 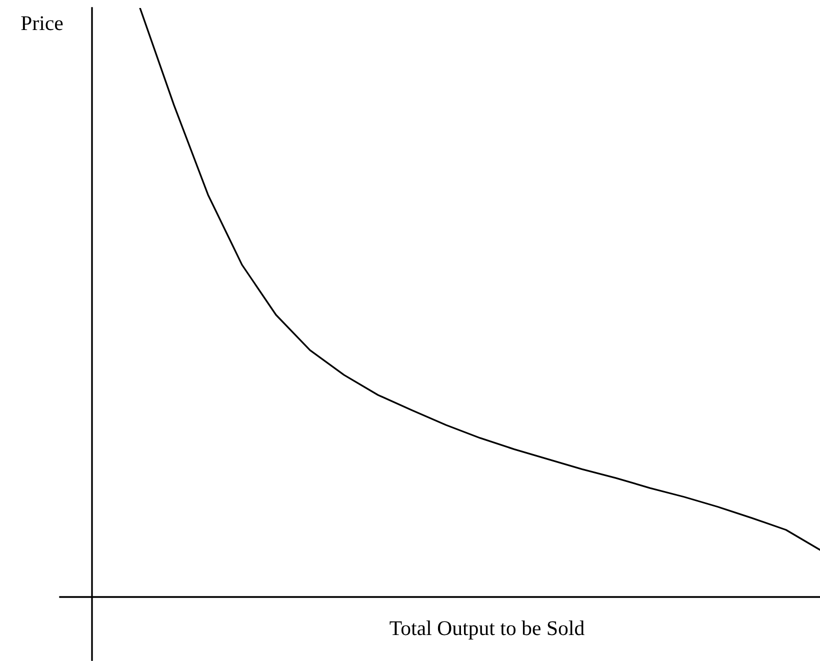 What do you see at coordinates (42, 23) in the screenshot?
I see `y-axis-title: Price` at bounding box center [42, 23].